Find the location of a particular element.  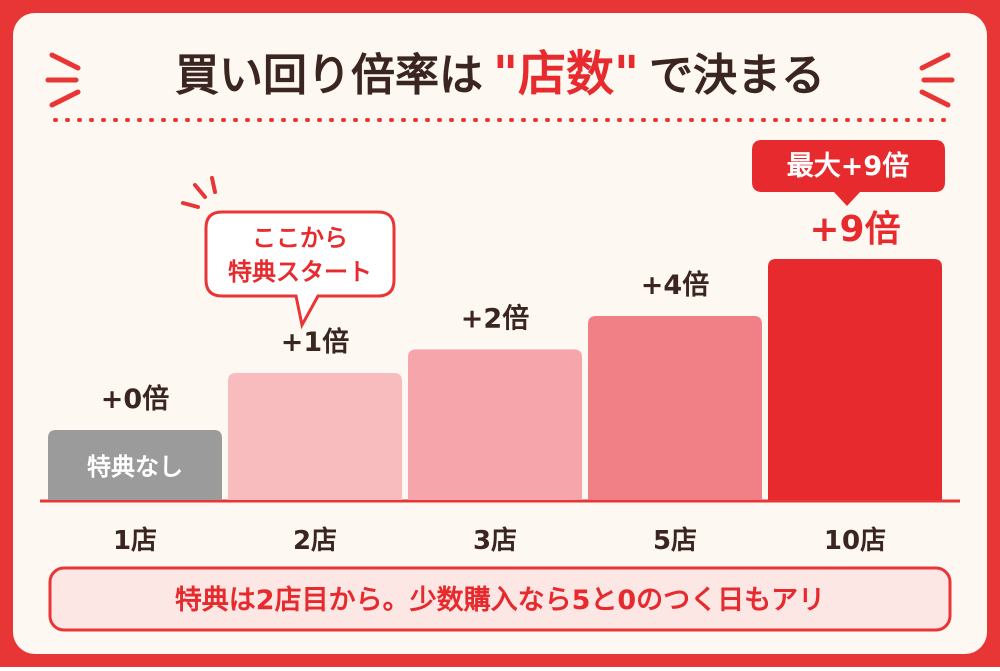

note: 特典は2店目から。少数購入なら5と0のつく日もアリ is located at coordinates (500, 600).